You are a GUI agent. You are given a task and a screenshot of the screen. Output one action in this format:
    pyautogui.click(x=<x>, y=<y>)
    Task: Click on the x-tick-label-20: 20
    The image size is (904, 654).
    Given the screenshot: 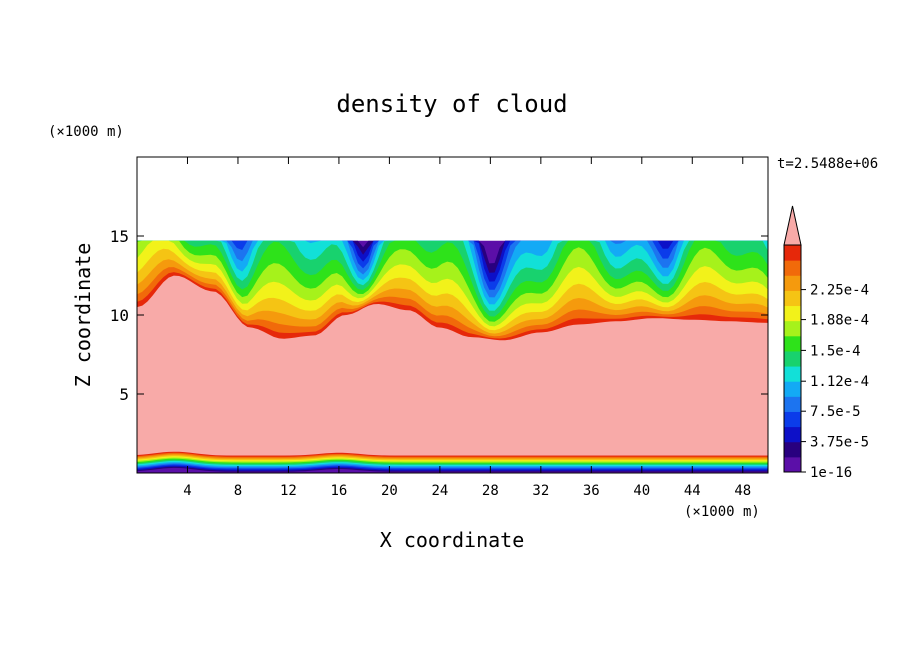 What is the action you would take?
    pyautogui.click(x=389, y=491)
    